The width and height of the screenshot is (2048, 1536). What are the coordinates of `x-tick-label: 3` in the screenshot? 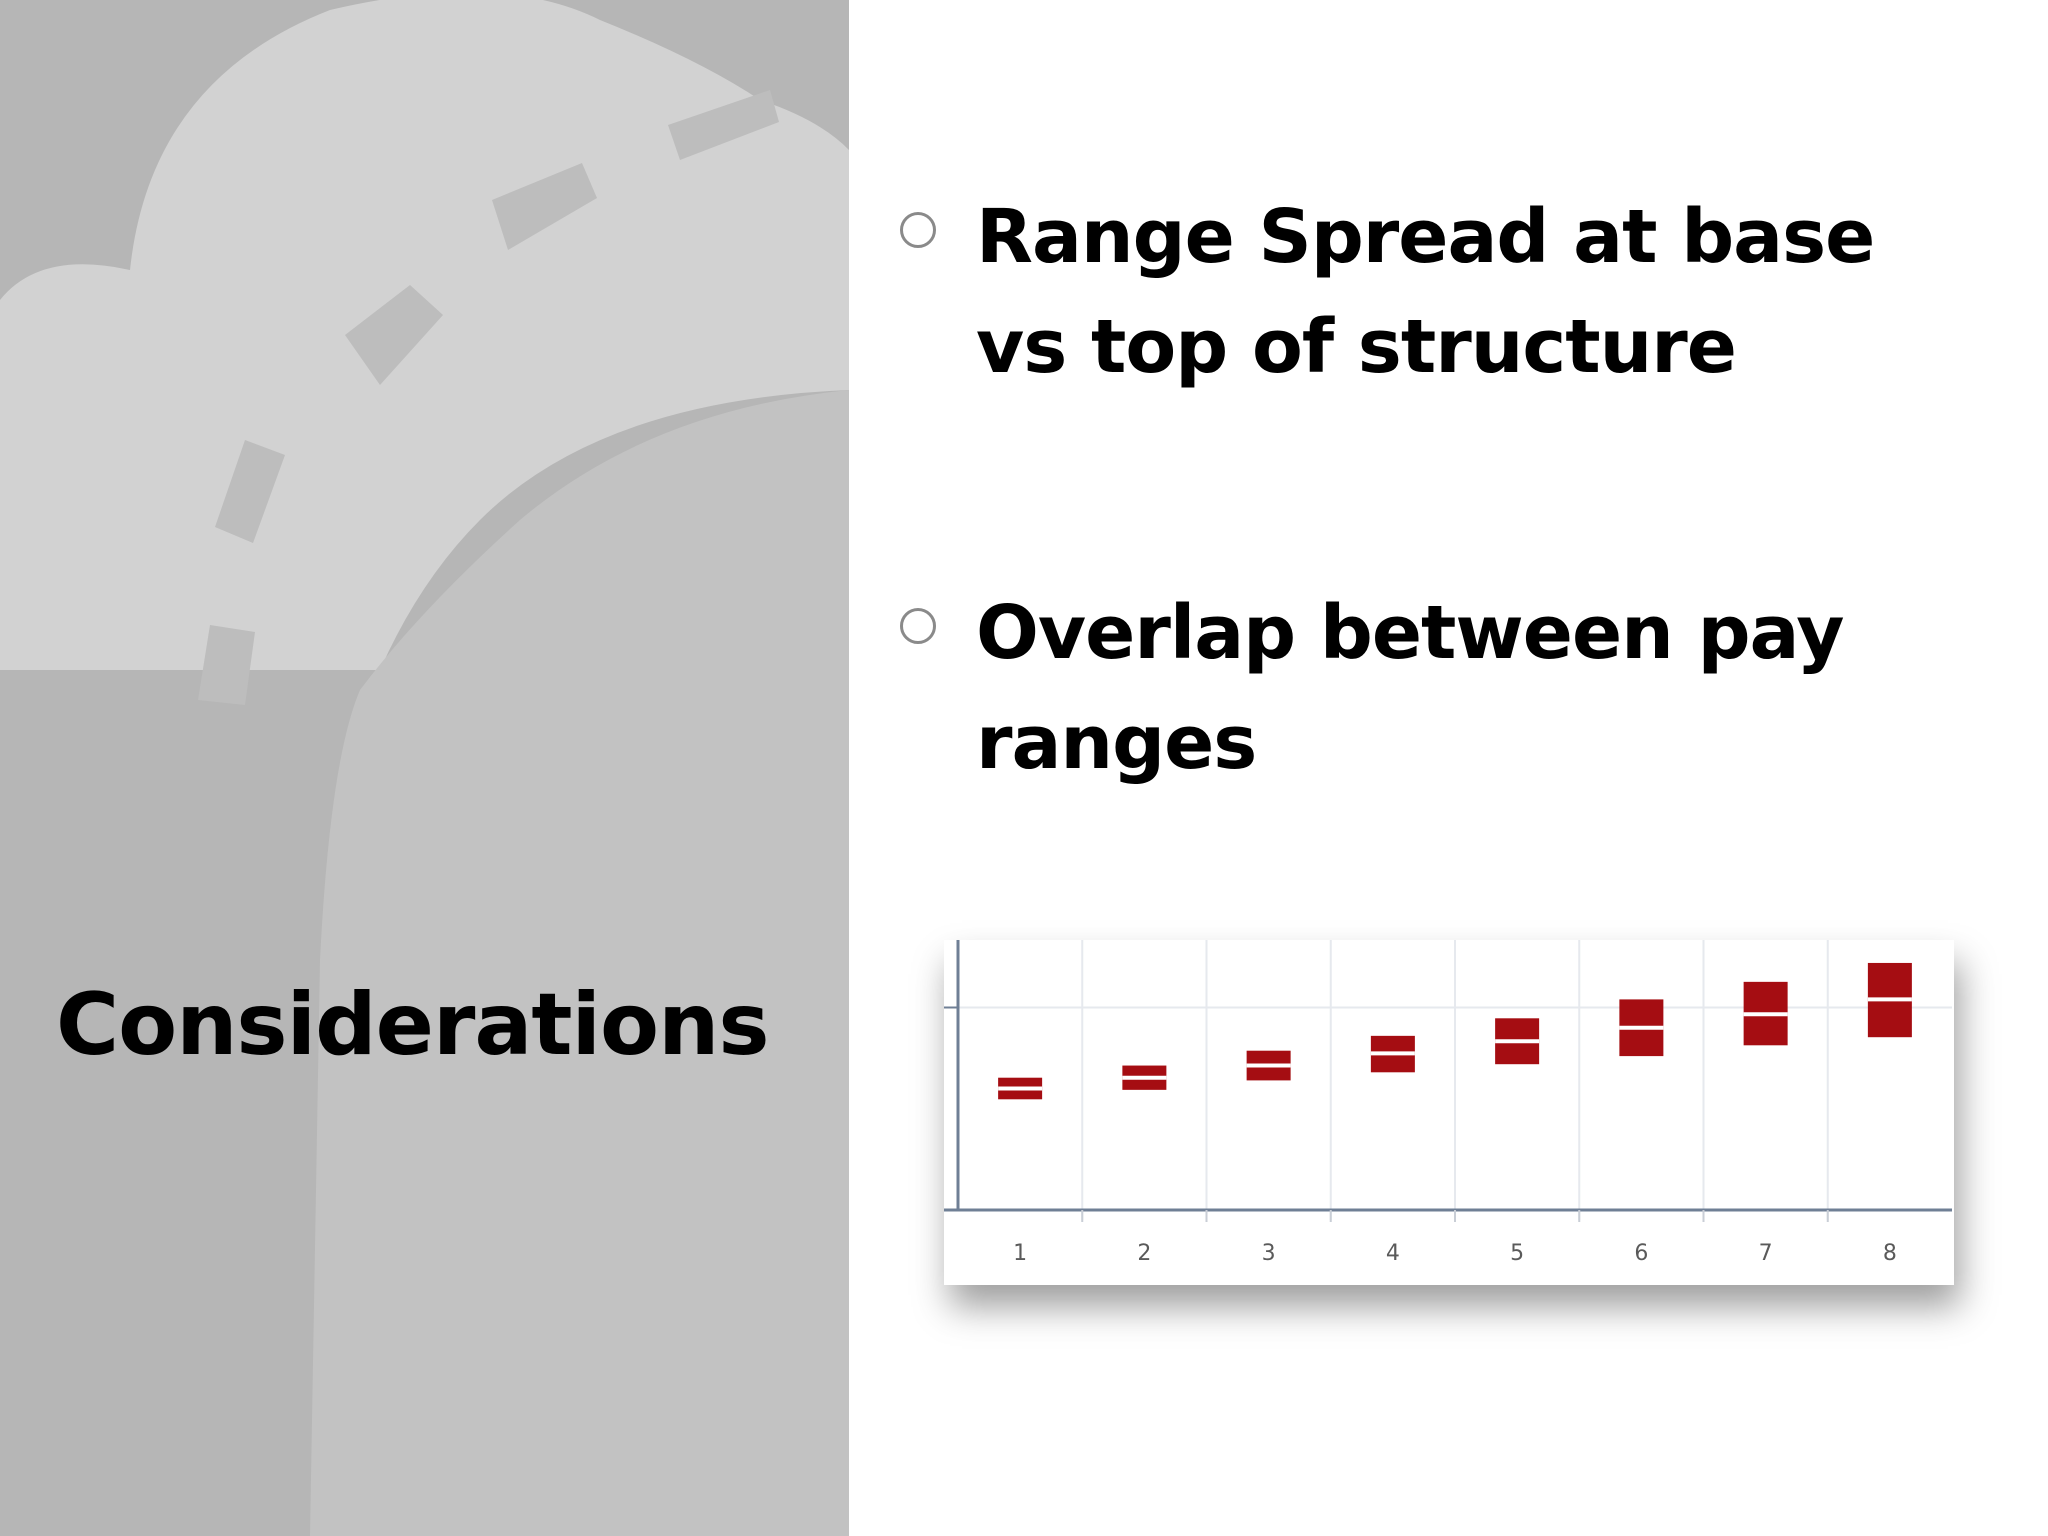 It's located at (1269, 1253).